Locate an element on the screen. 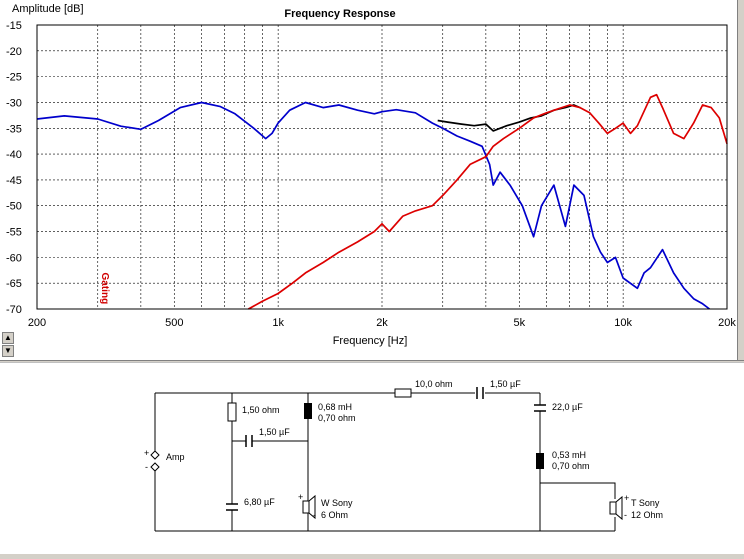  y-axis-label: Amplitude [dB] is located at coordinates (48, 9).